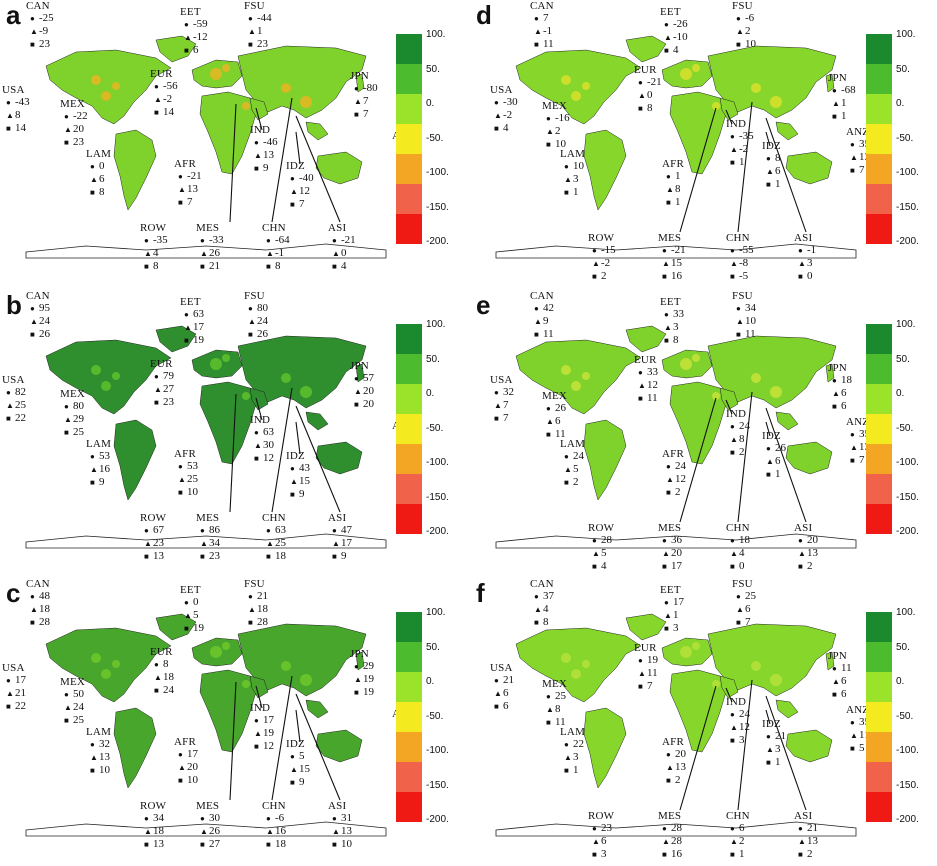 The height and width of the screenshot is (866, 937). I want to click on region-value: 21, so click(262, 596).